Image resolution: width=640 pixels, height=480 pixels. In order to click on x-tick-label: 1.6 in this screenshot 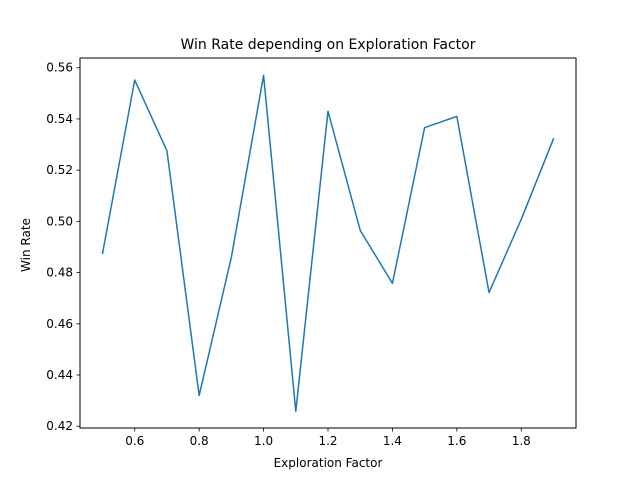, I will do `click(456, 441)`.